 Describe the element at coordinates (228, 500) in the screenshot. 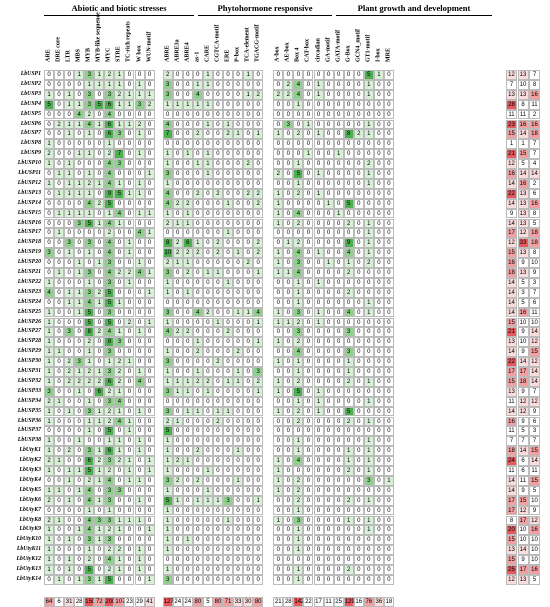

I see `matrix-cell: 3` at that location.